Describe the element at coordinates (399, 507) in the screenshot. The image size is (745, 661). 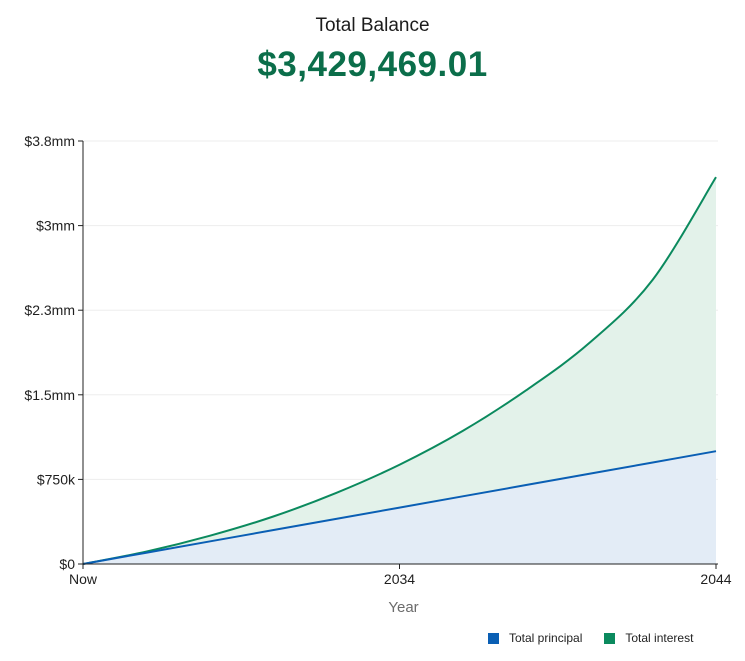
I see `principal-line` at that location.